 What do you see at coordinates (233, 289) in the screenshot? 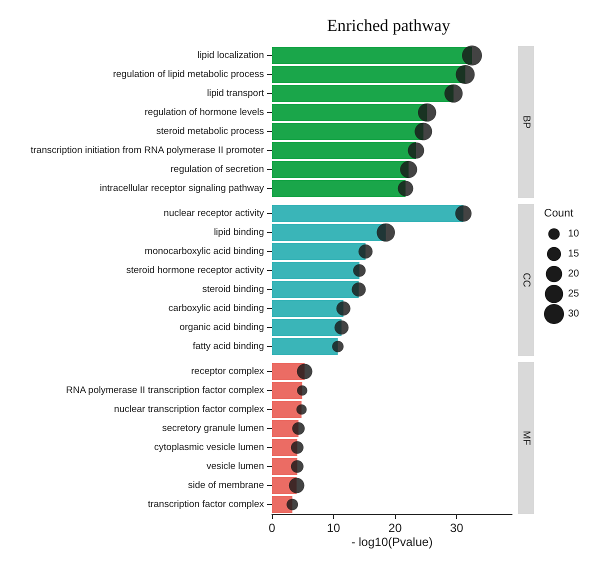
I see `y-tick-label: steroid binding` at bounding box center [233, 289].